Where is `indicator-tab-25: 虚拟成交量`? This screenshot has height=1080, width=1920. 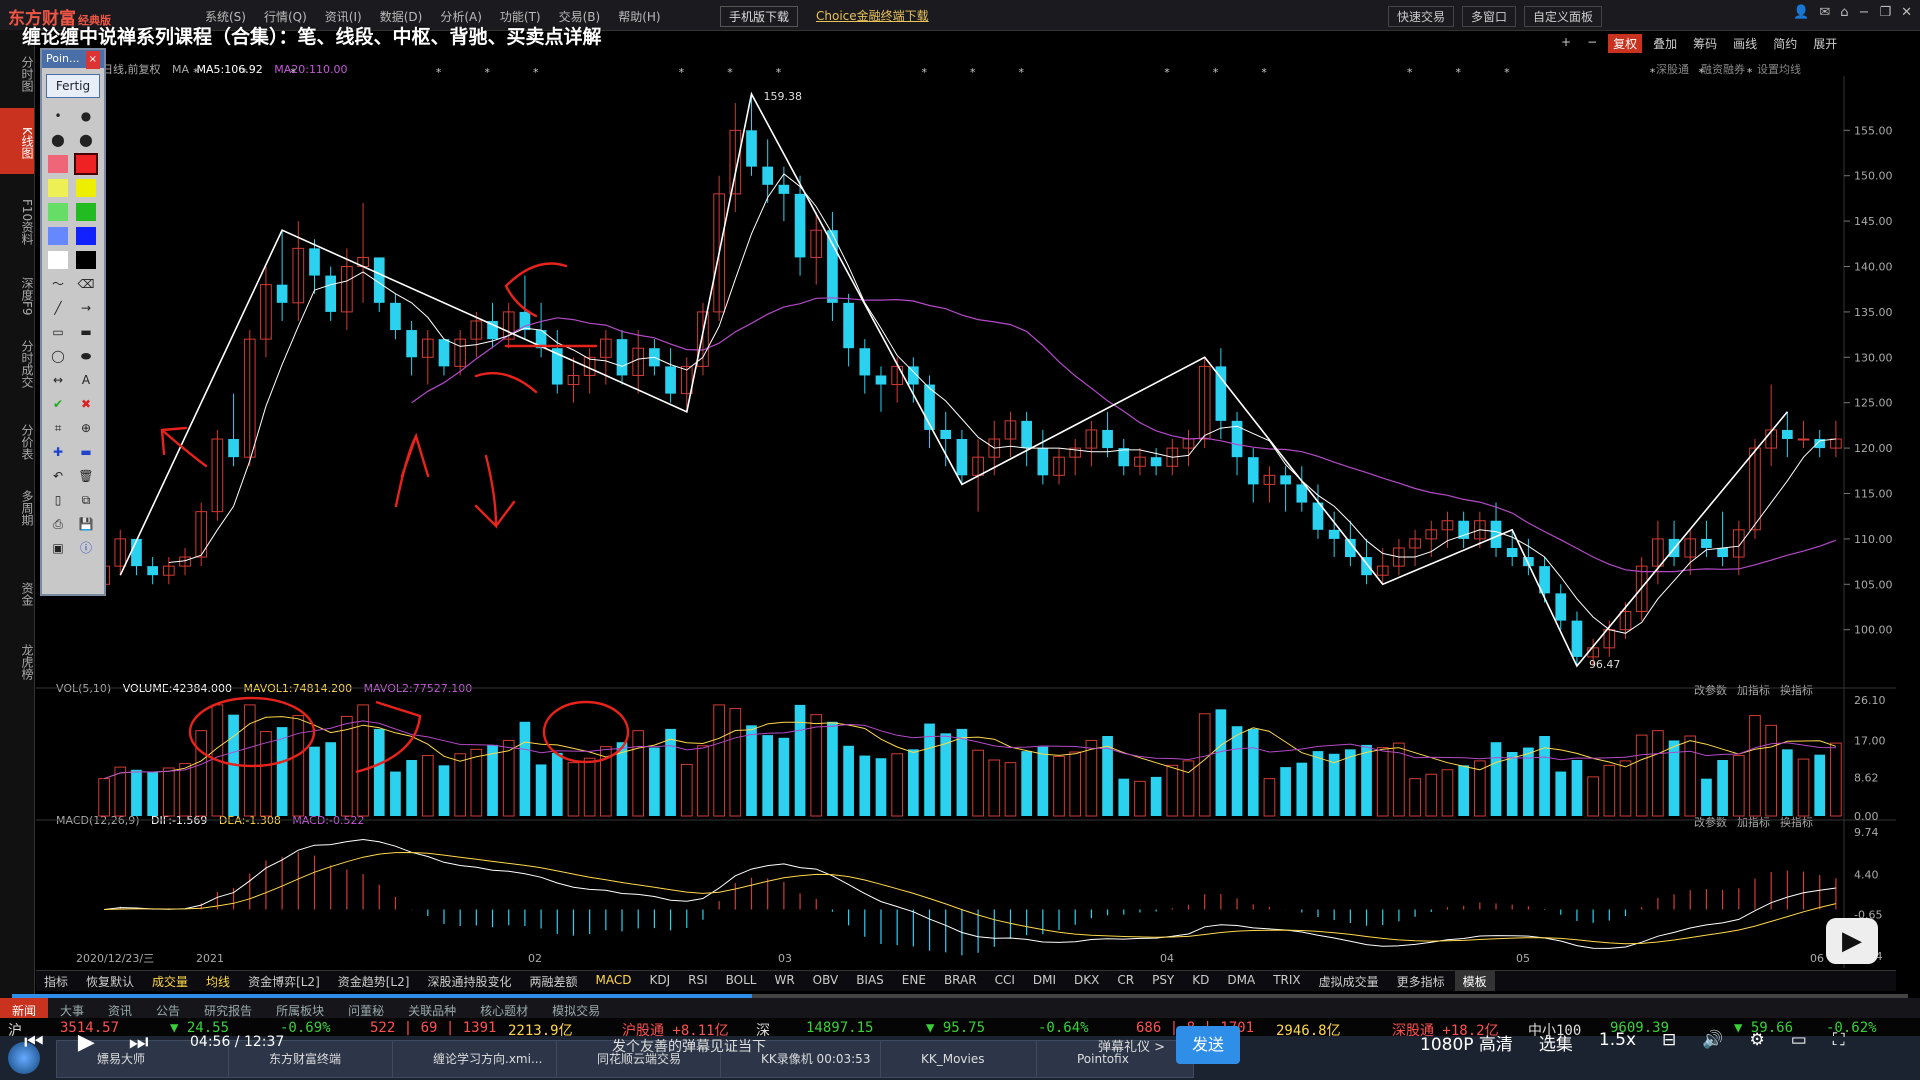 indicator-tab-25: 虚拟成交量 is located at coordinates (1348, 982).